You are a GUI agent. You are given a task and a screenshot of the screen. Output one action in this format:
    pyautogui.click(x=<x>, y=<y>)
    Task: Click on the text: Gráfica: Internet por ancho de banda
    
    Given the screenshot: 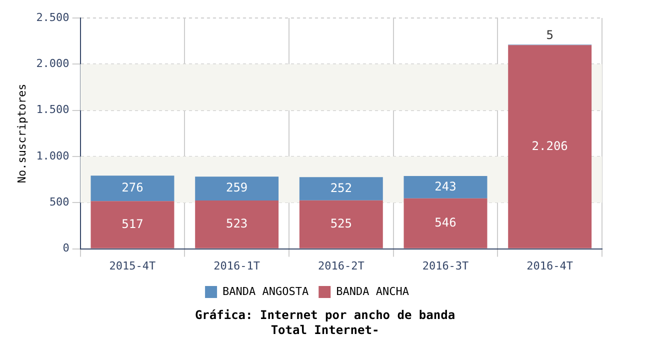 What is the action you would take?
    pyautogui.click(x=325, y=315)
    